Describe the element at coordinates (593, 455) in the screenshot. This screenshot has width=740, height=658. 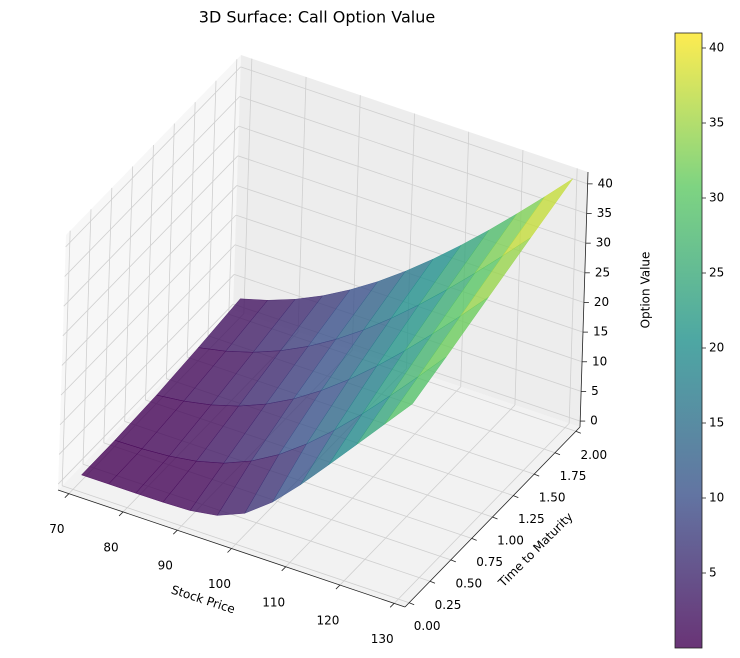
I see `y-tick-label: 2.00` at that location.